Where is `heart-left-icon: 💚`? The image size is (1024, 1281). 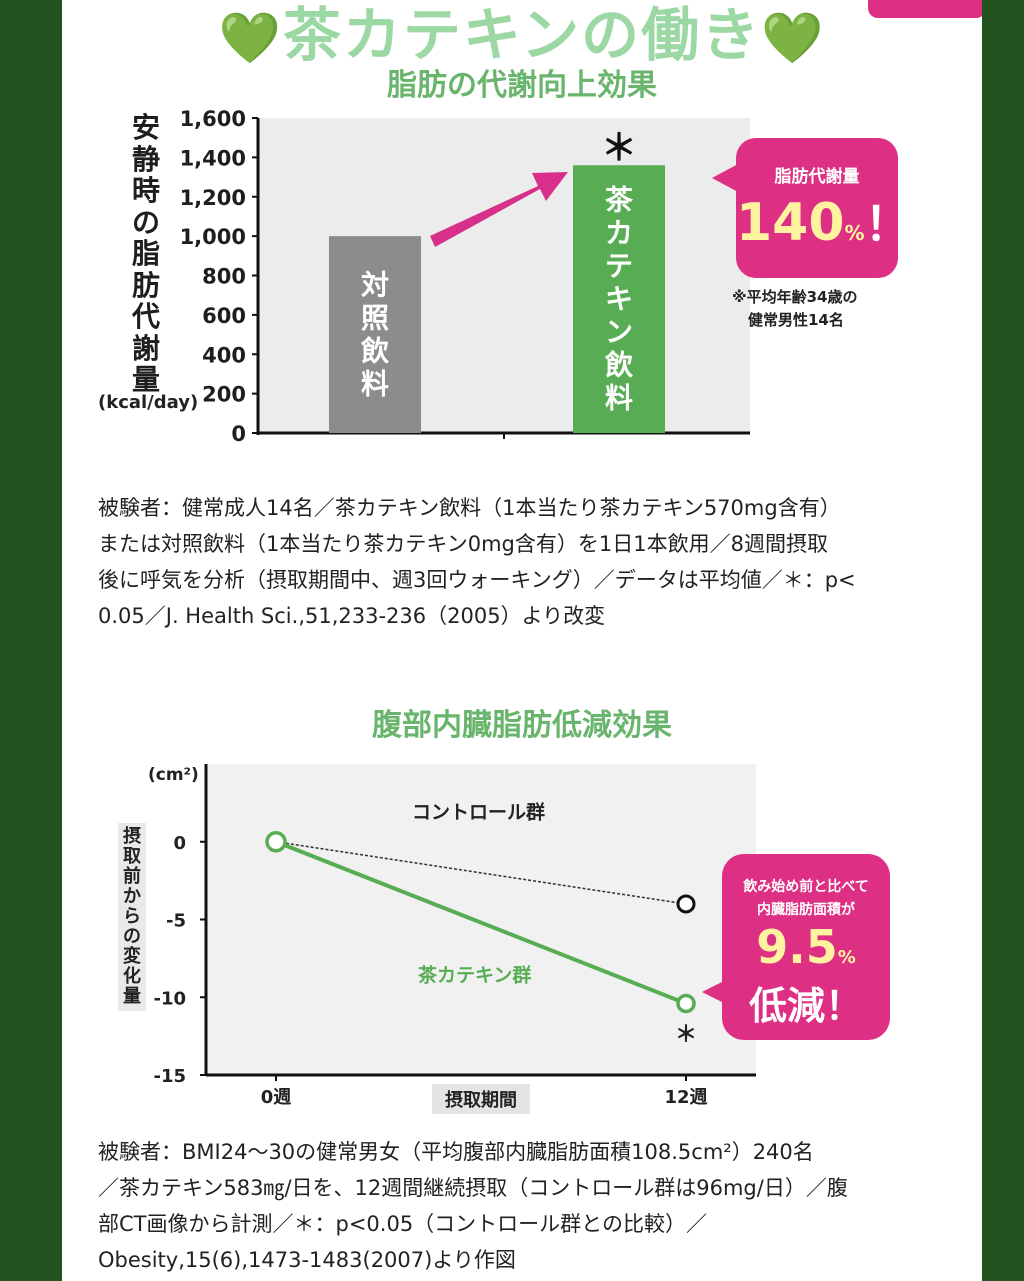
heart-left-icon: 💚 is located at coordinates (250, 38).